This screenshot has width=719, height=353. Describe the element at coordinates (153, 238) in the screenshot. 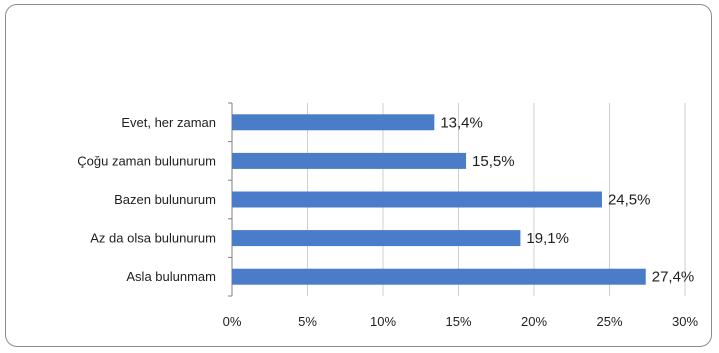

I see `category-label: Az da olsa bulunurum` at that location.